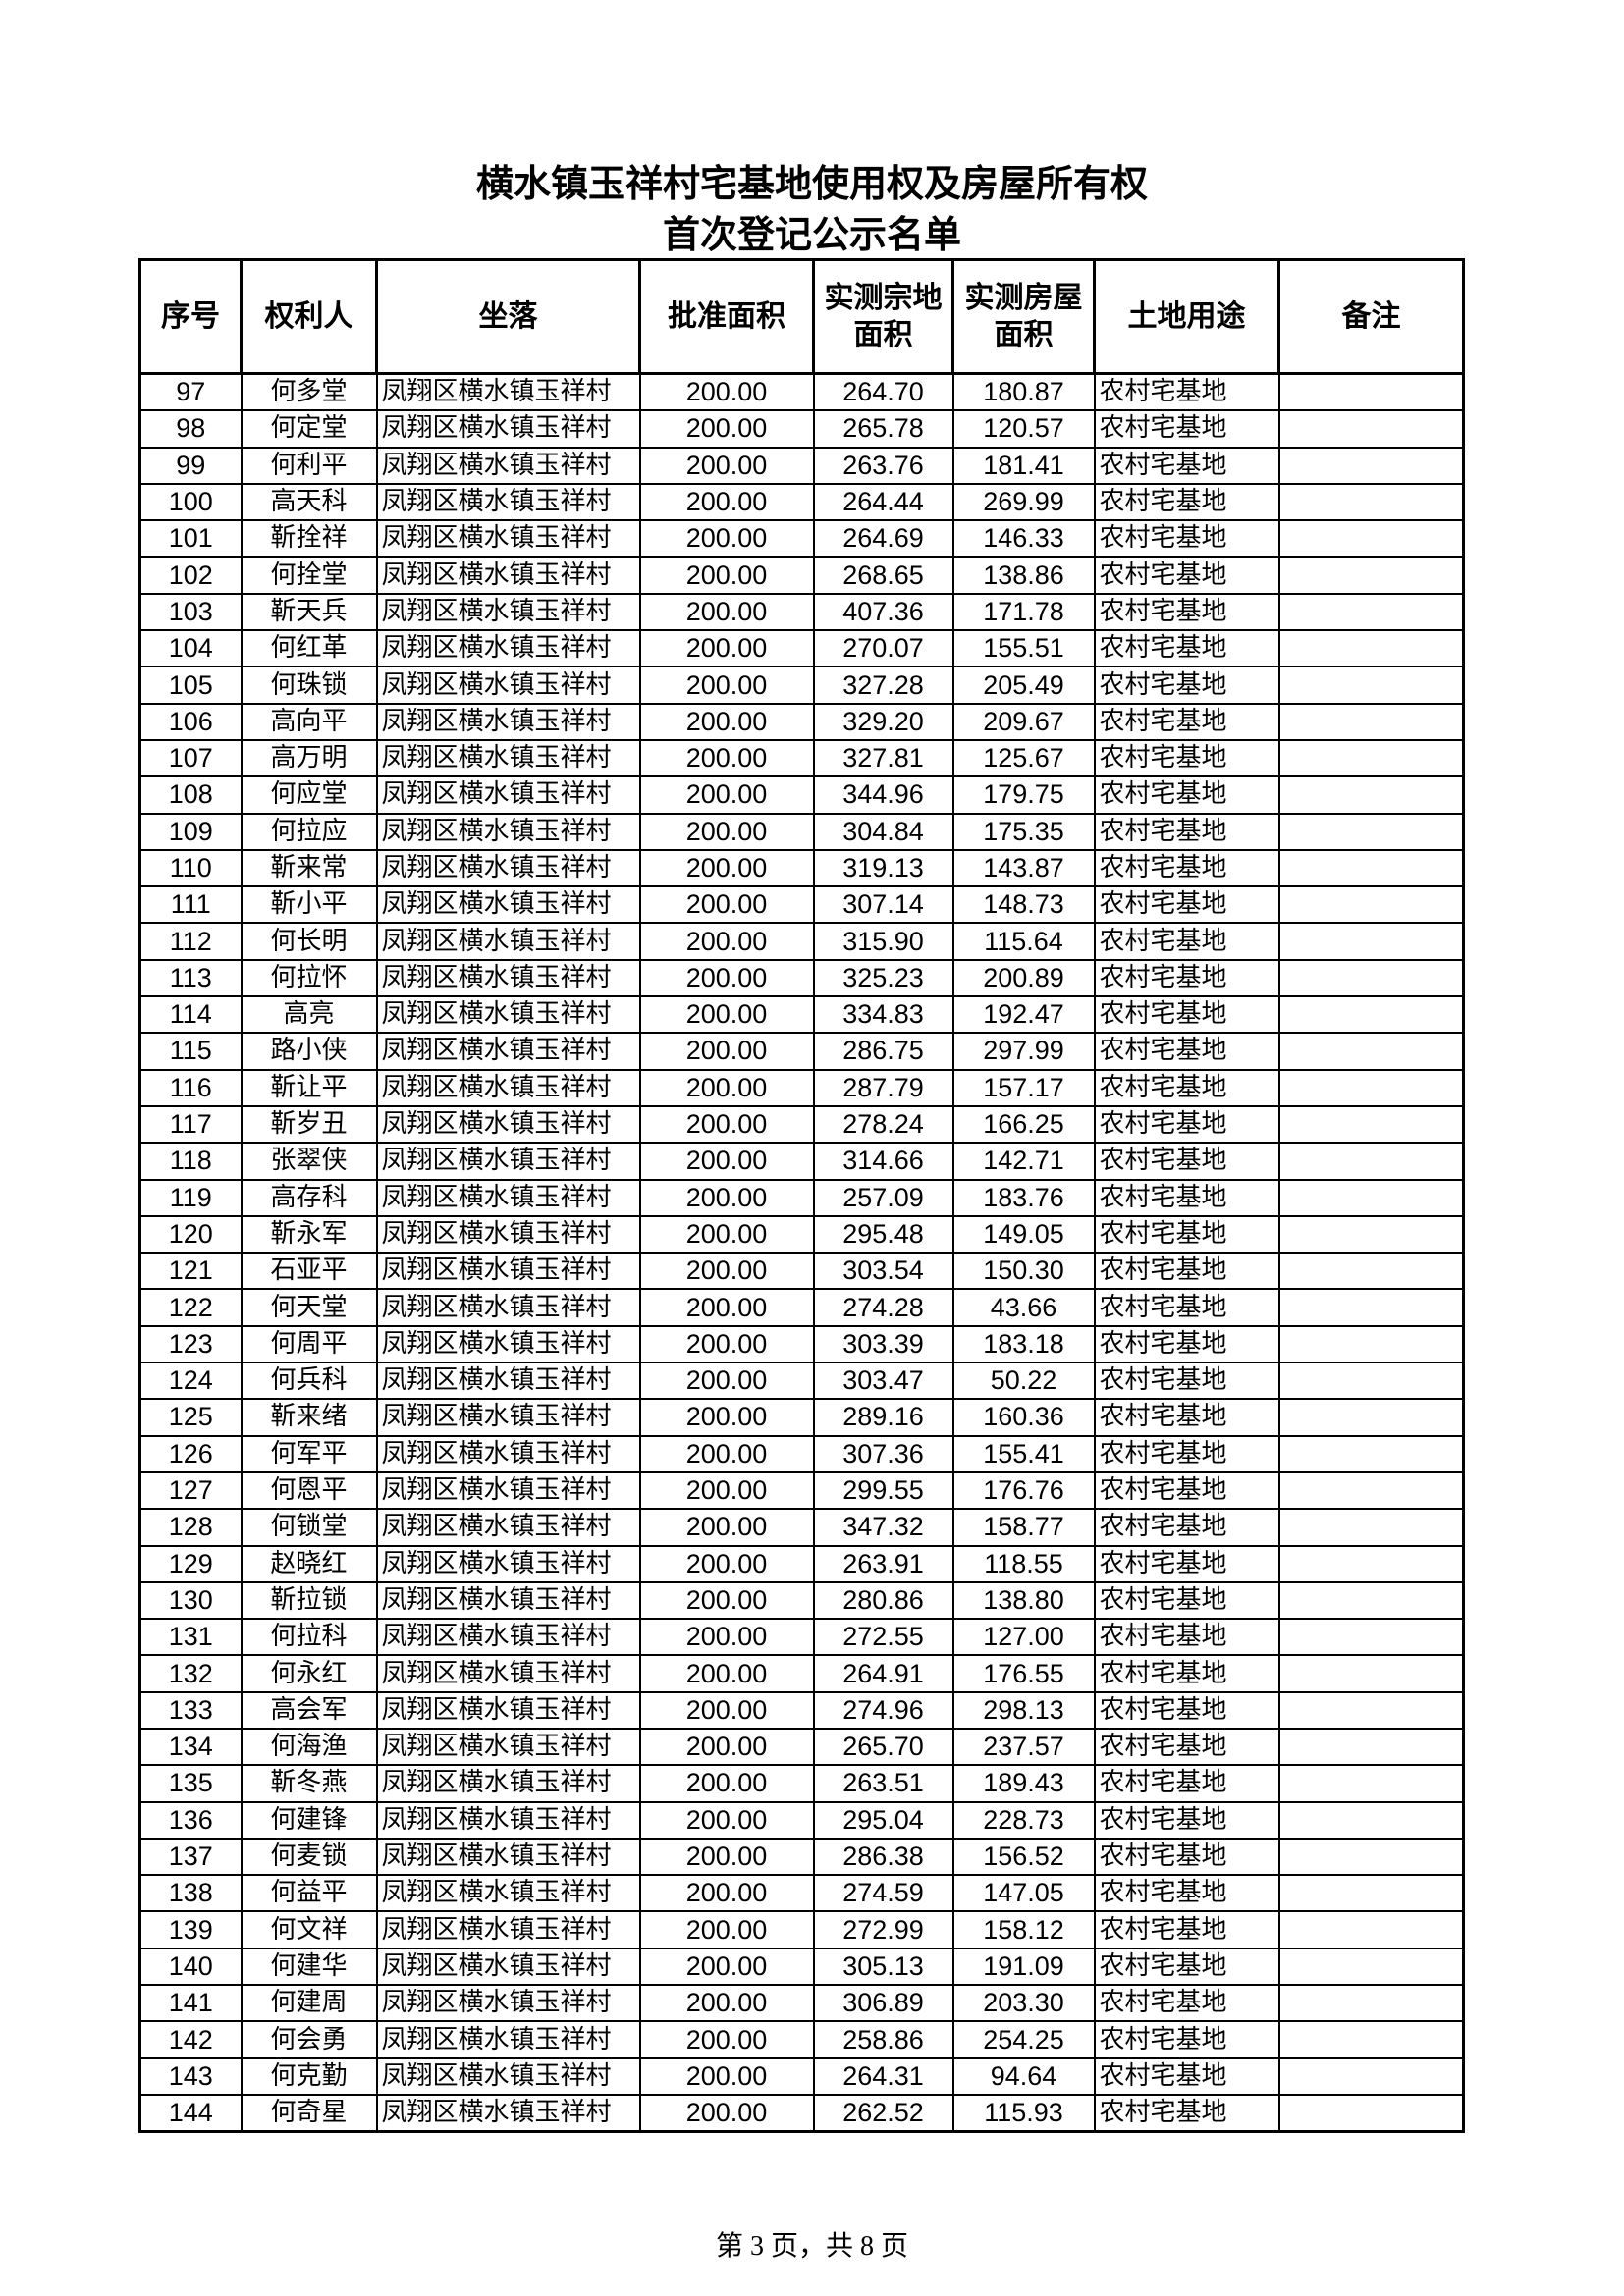 The image size is (1624, 2296). I want to click on cell-house-area: 50.22, so click(1023, 1381).